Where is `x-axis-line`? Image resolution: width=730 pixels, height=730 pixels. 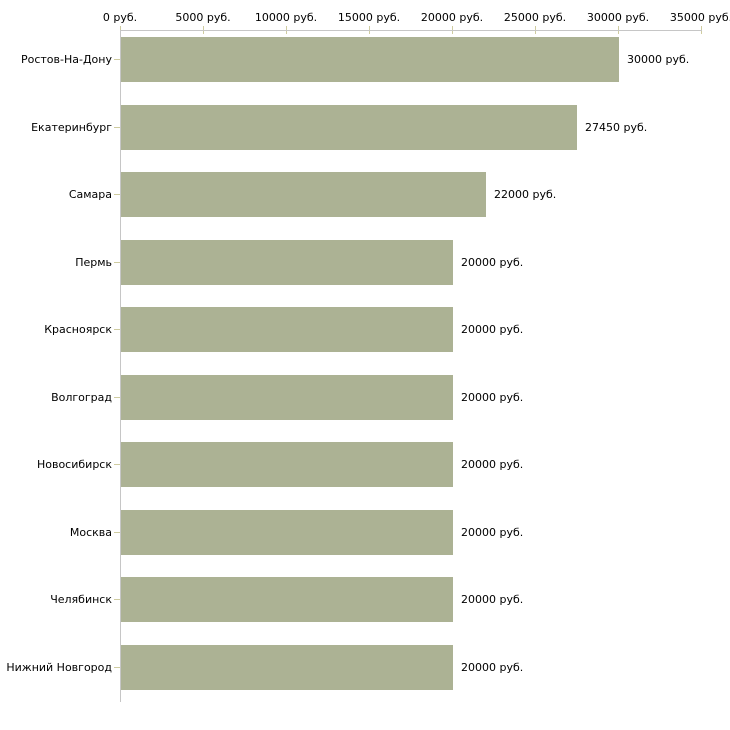 x-axis-line is located at coordinates (411, 30).